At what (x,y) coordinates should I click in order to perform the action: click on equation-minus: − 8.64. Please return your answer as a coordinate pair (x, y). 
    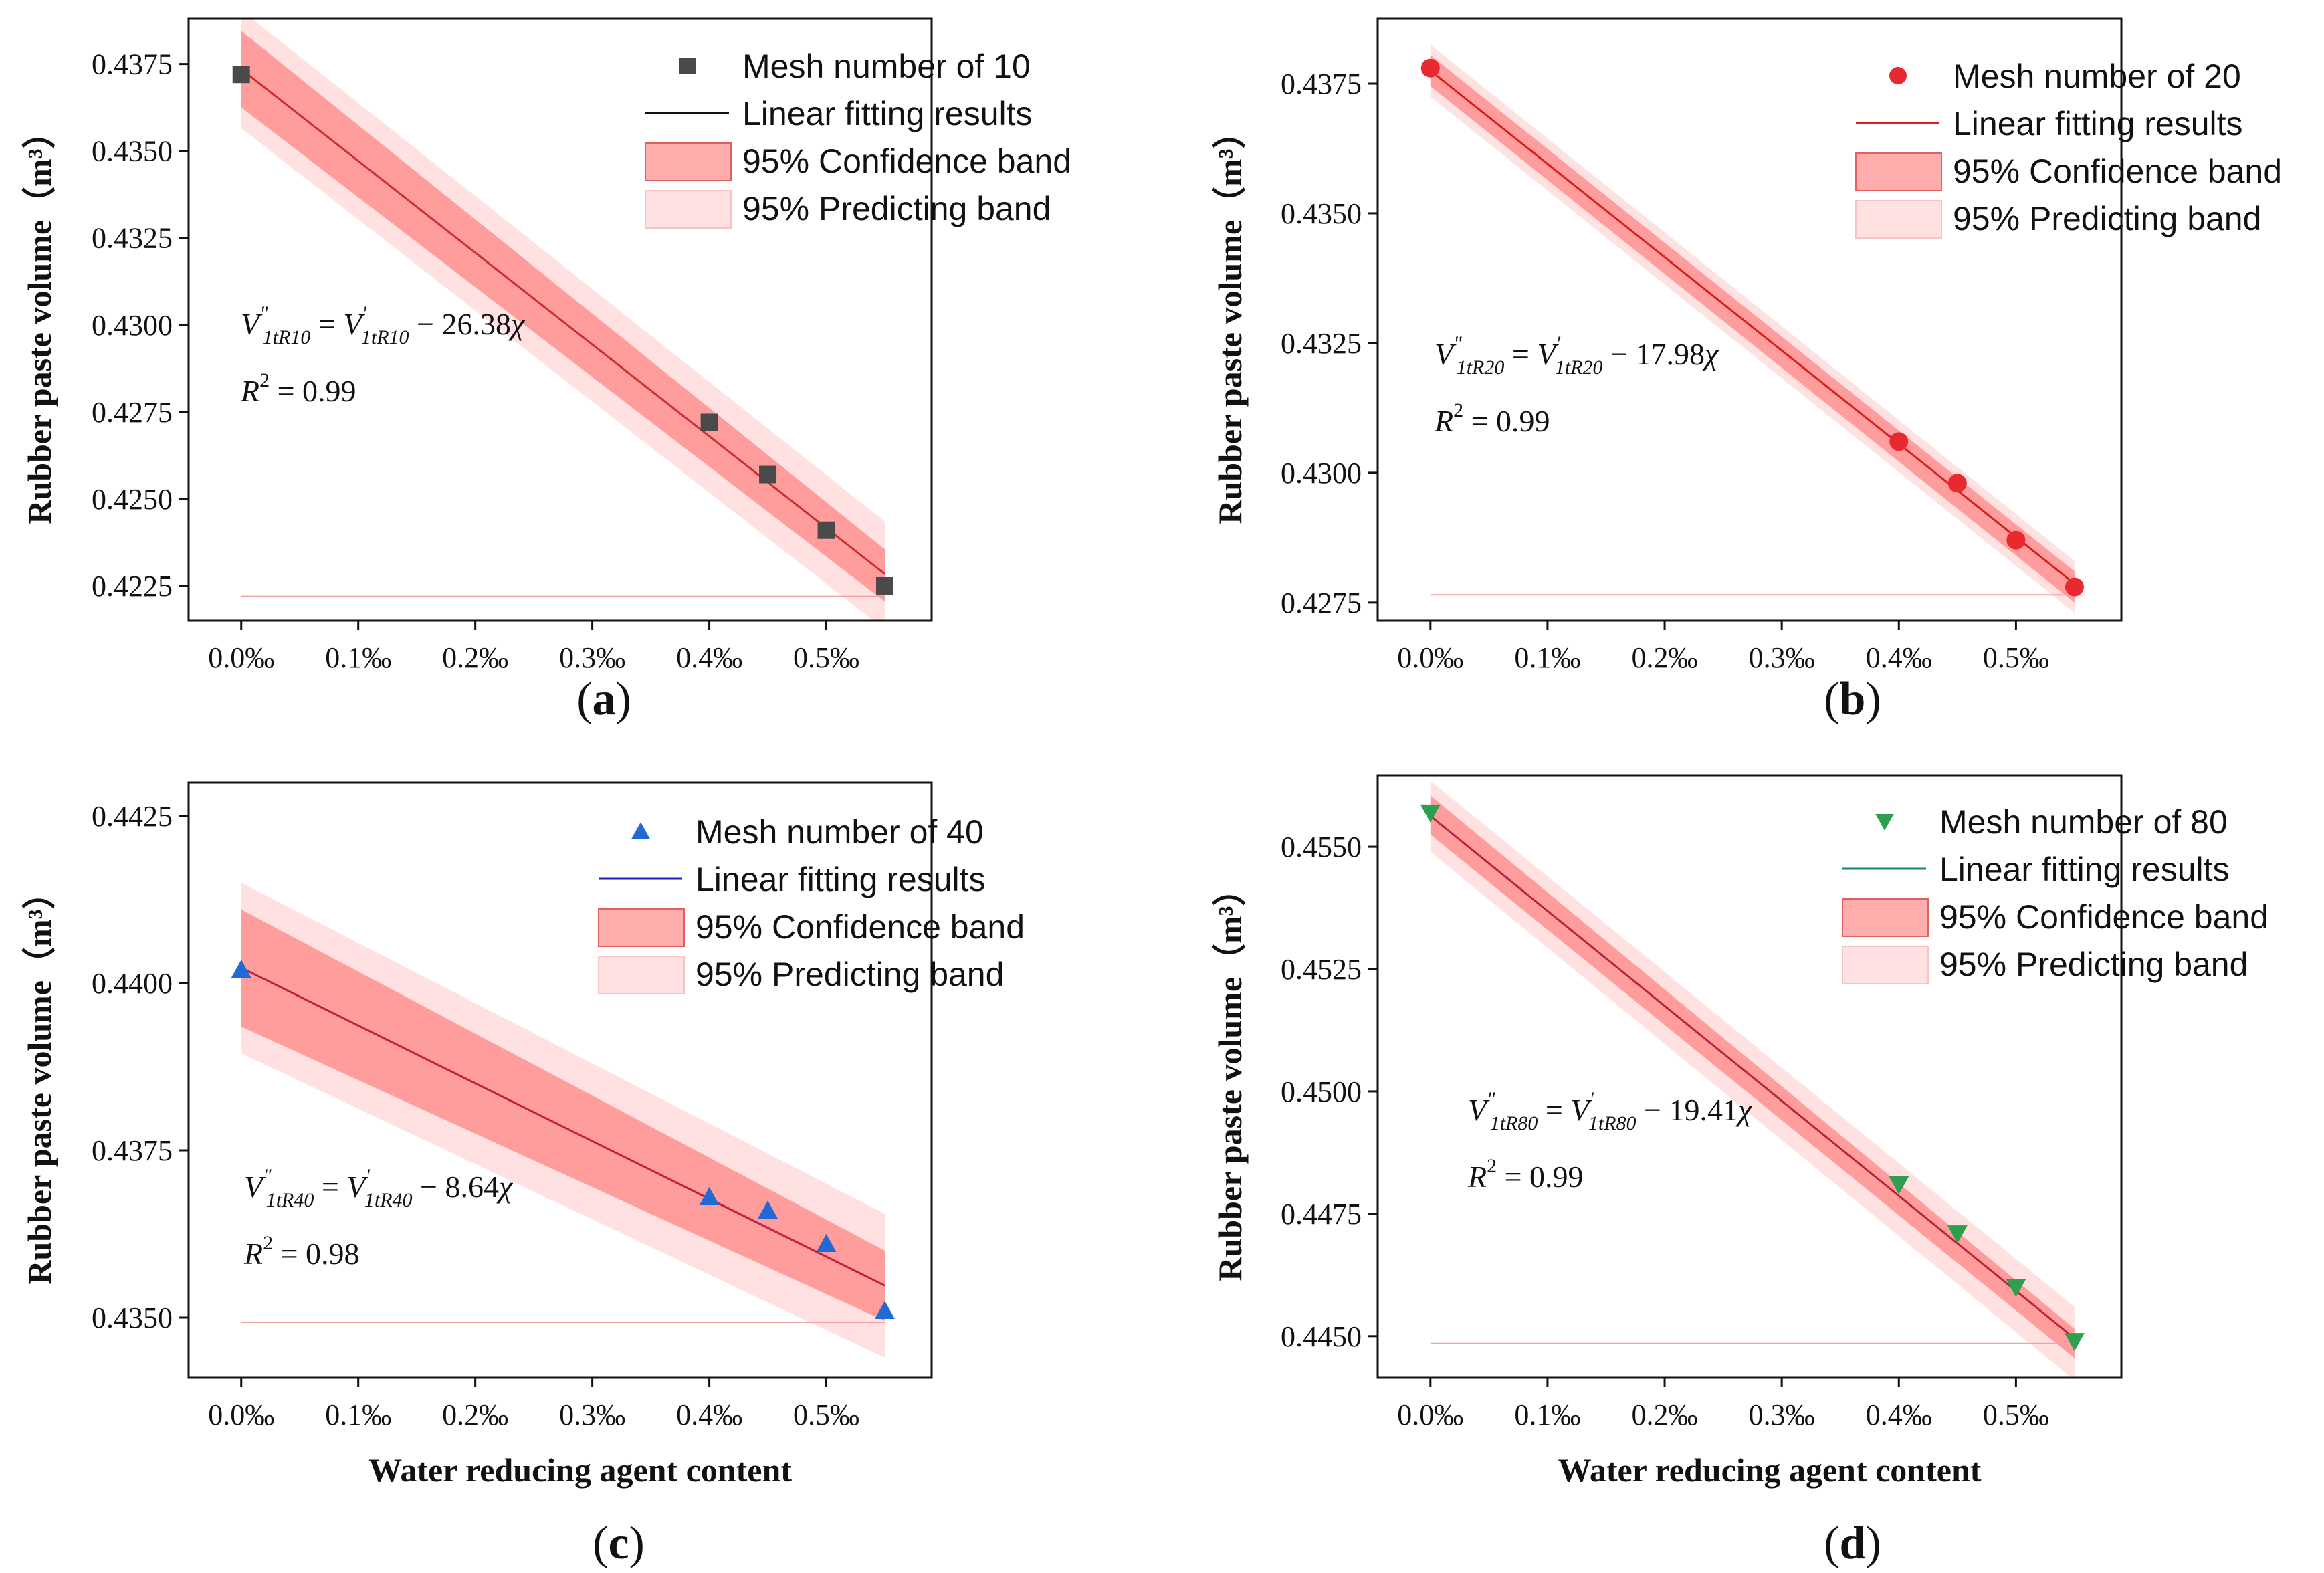
    Looking at the image, I should click on (456, 1187).